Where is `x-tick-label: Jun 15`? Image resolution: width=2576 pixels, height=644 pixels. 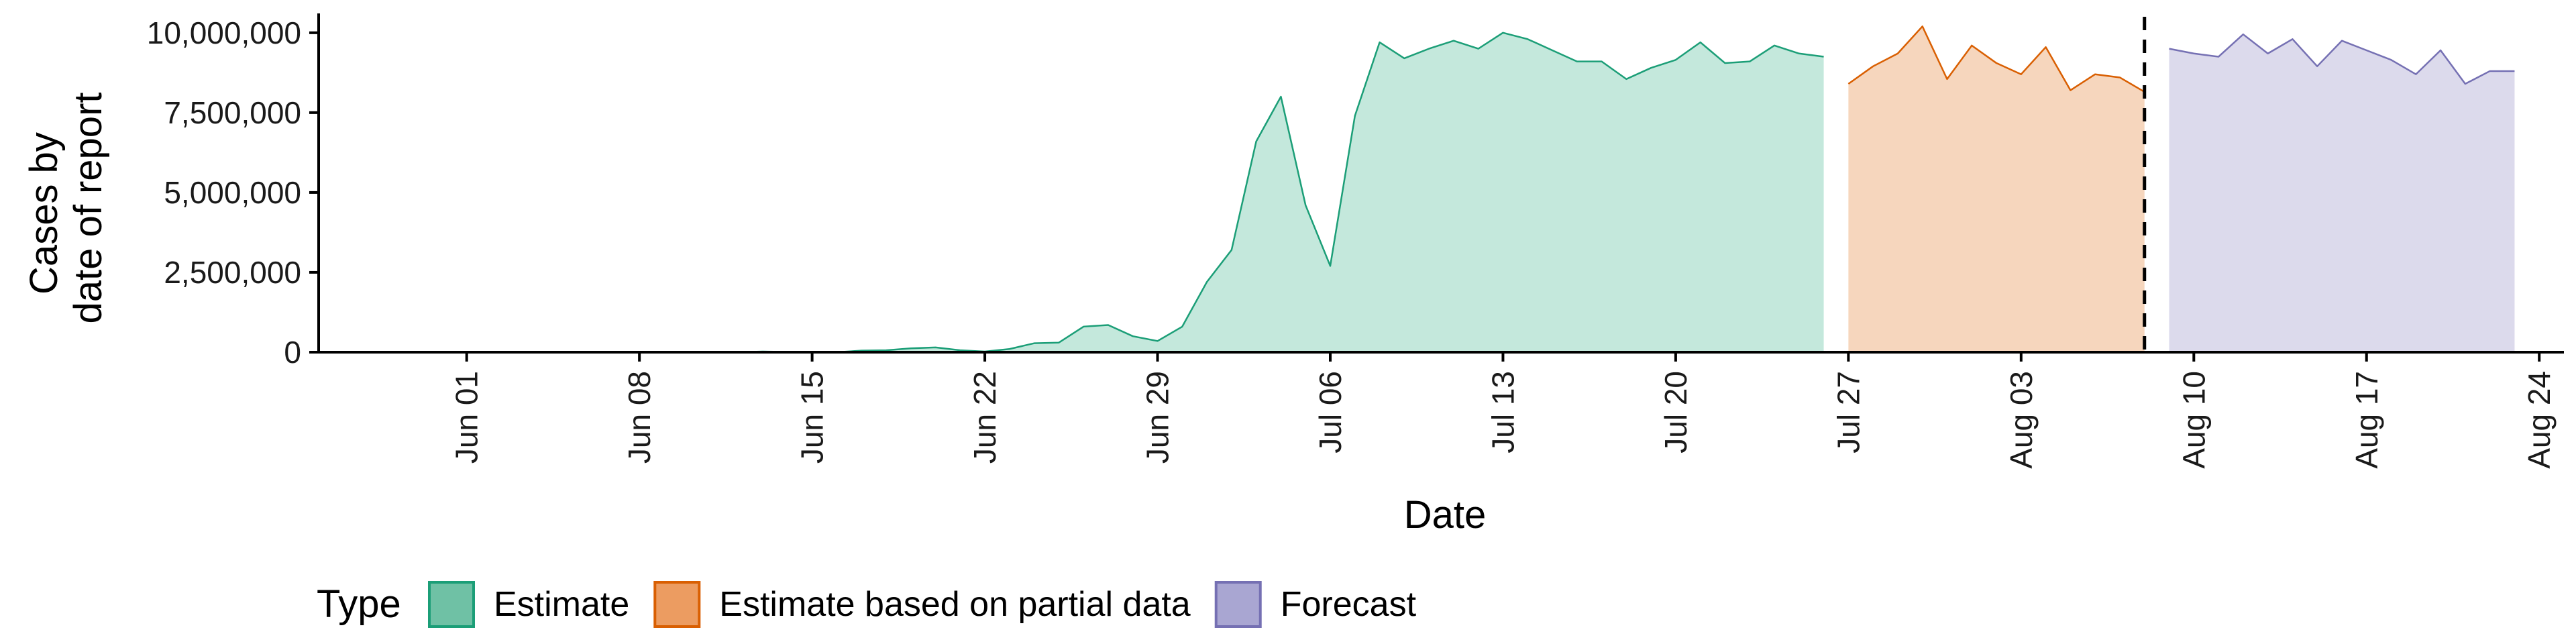 x-tick-label: Jun 15 is located at coordinates (812, 417).